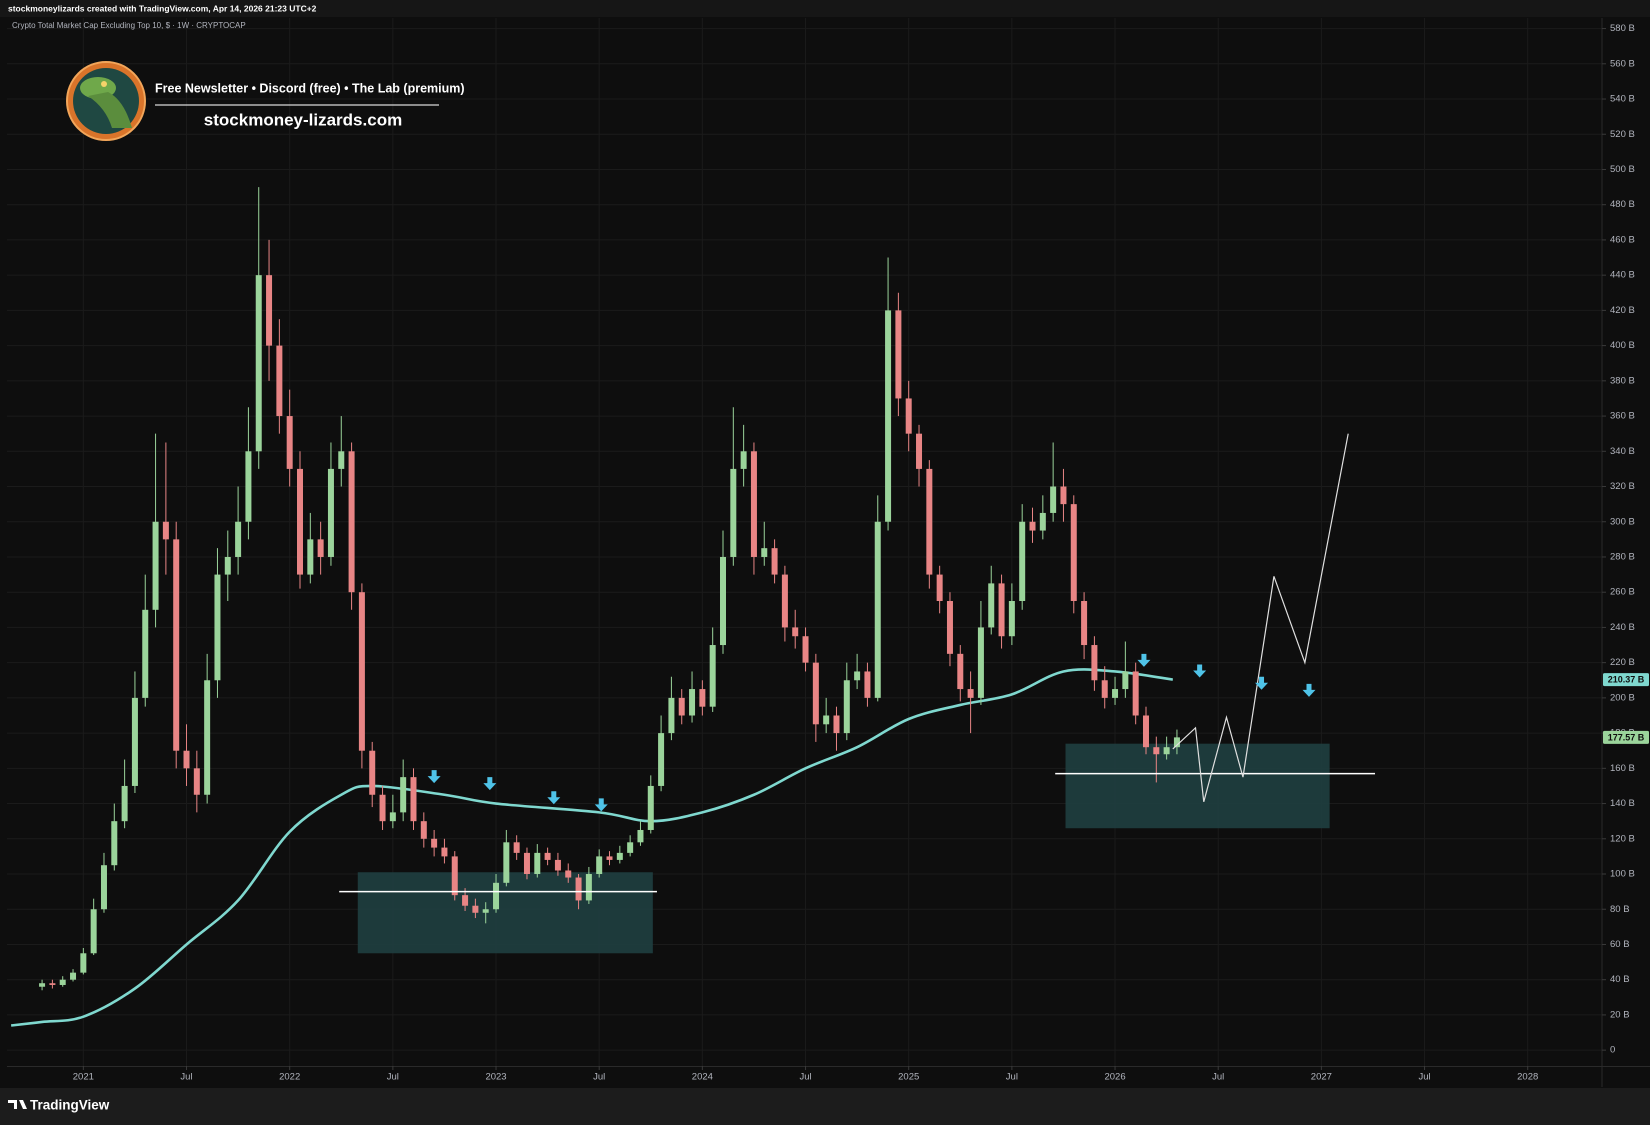  Describe the element at coordinates (1622, 28) in the screenshot. I see `y-tick-label: 580 B` at that location.